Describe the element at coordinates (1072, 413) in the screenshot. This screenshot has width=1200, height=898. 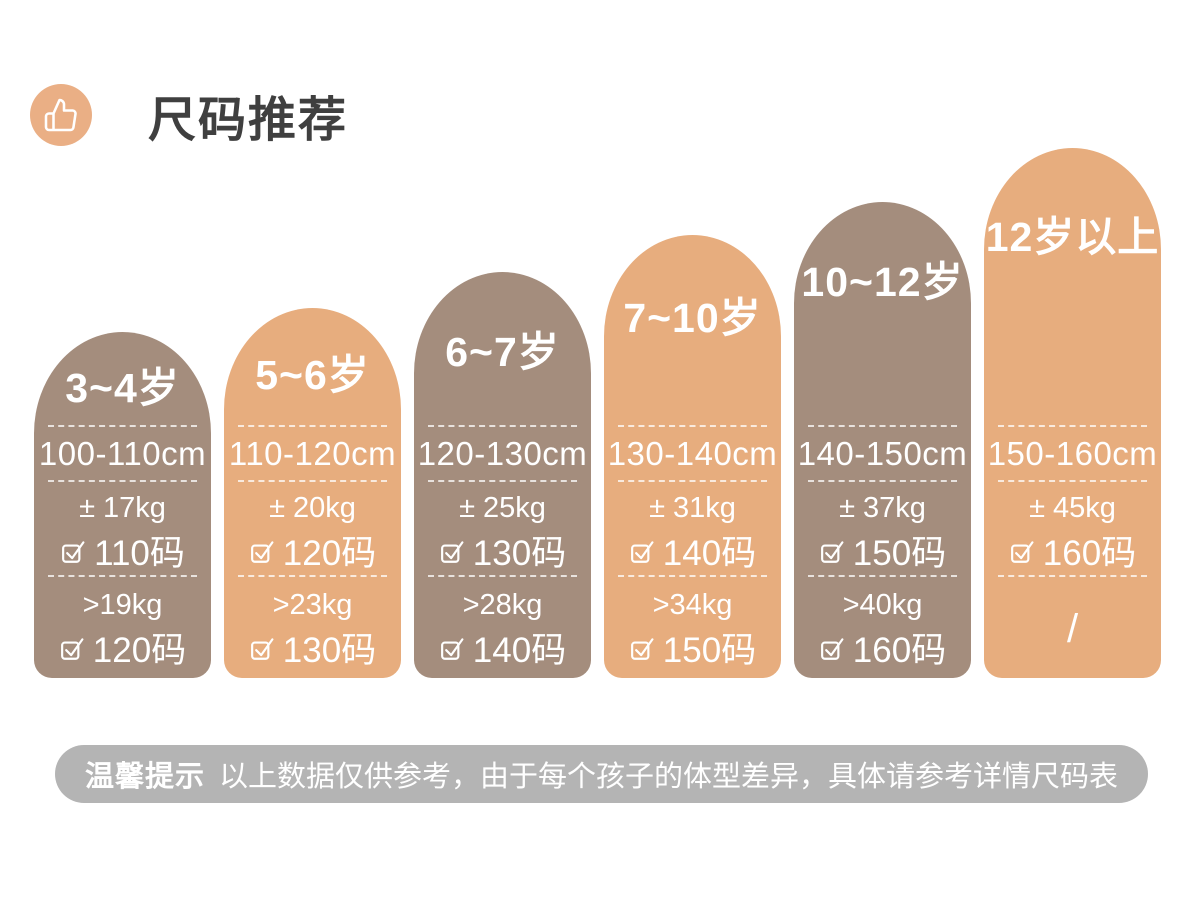
I see `size-column-6: 12岁以上 150-160cm ± 45kg 160码 /` at that location.